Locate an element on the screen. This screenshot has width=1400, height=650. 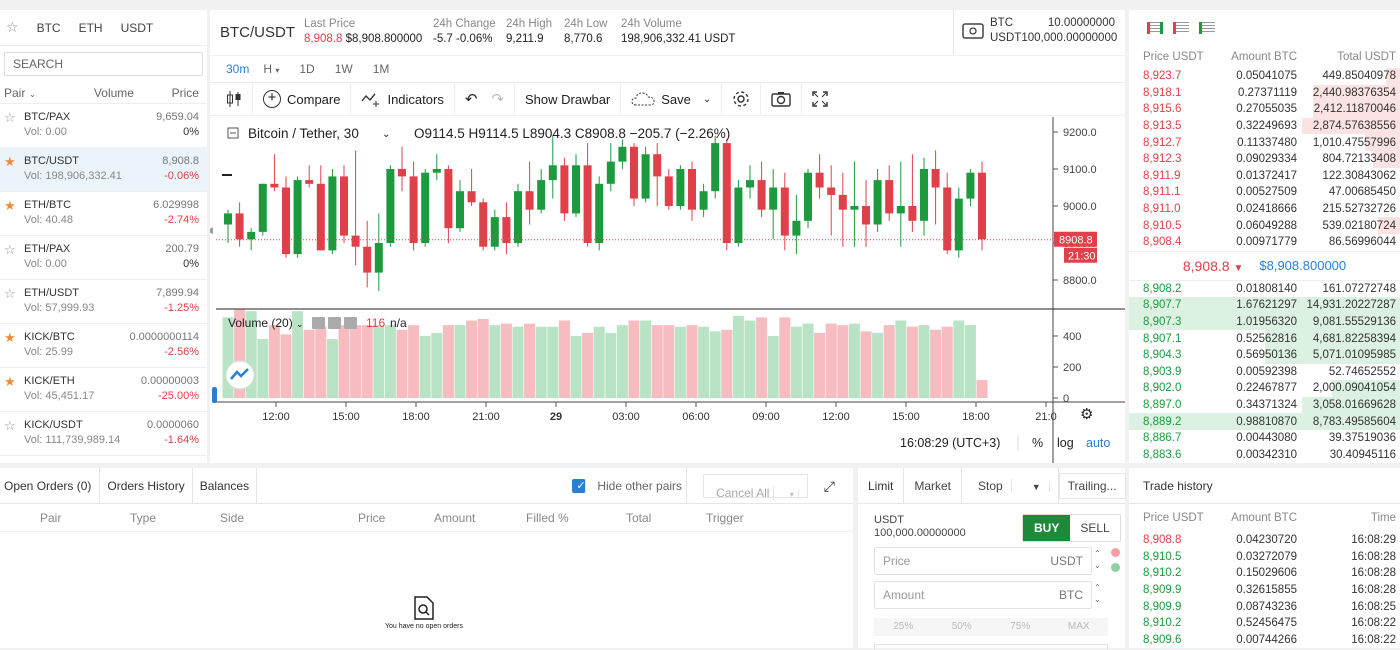
tab-usdt: USDT is located at coordinates (137, 27).